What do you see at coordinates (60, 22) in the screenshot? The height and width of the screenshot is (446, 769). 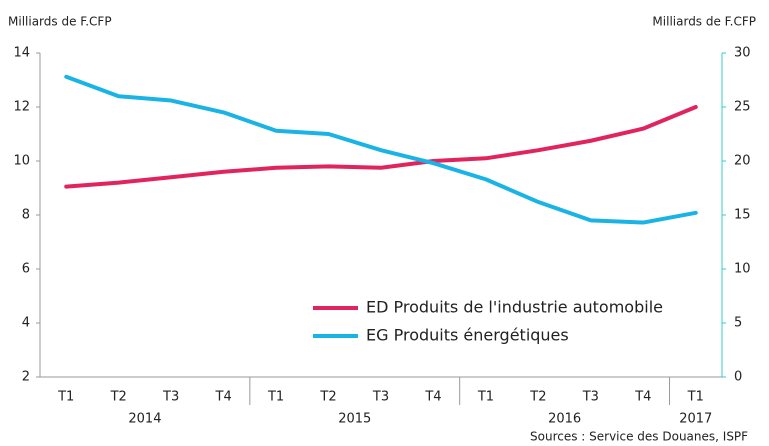 I see `y-axis-title: Milliards de F.CFP` at bounding box center [60, 22].